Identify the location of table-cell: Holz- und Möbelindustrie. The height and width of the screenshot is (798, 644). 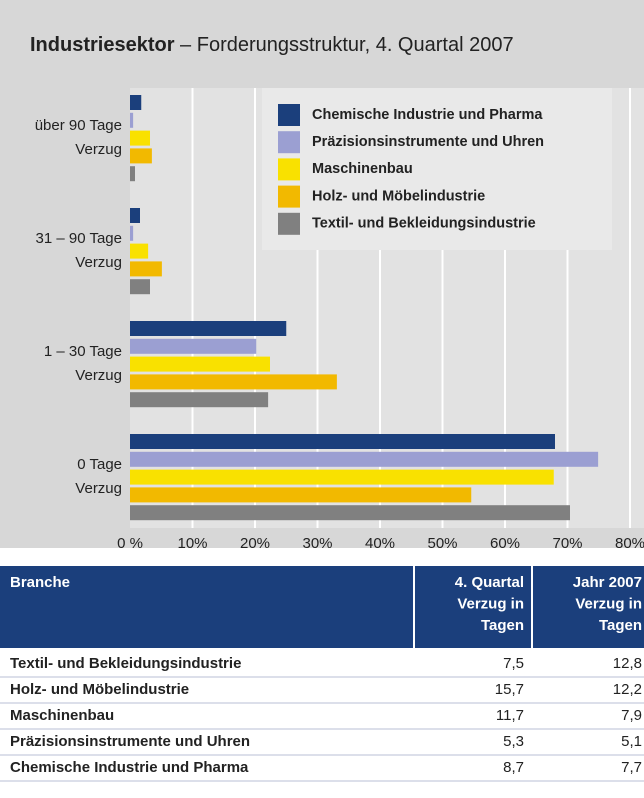
(99, 689).